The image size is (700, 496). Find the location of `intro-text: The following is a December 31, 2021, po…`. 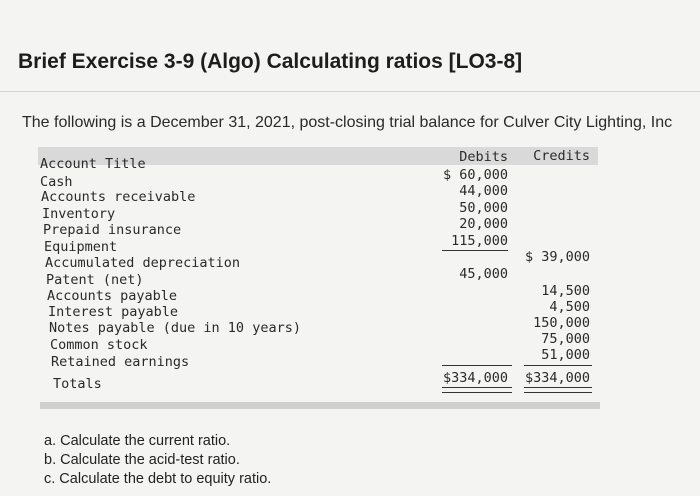

intro-text: The following is a December 31, 2021, po… is located at coordinates (347, 122).